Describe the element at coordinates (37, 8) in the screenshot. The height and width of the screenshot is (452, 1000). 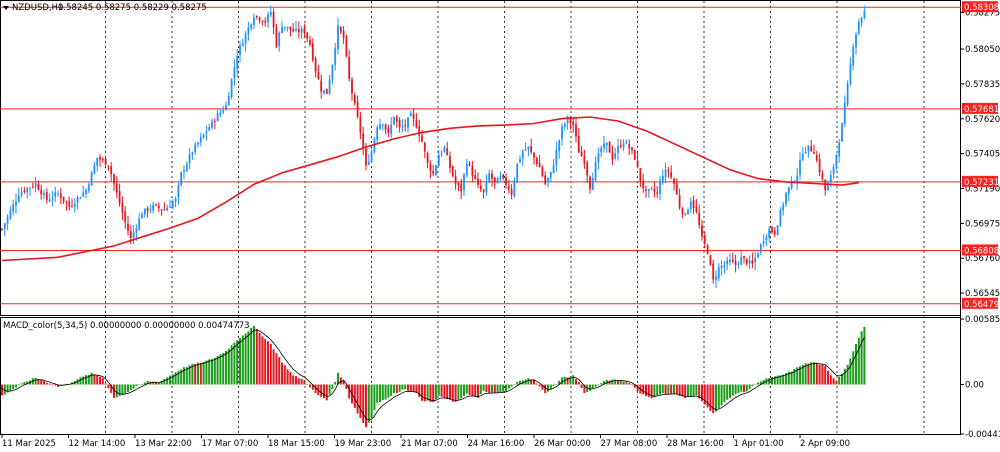
I see `symbol-label: NZDUSD,H1` at that location.